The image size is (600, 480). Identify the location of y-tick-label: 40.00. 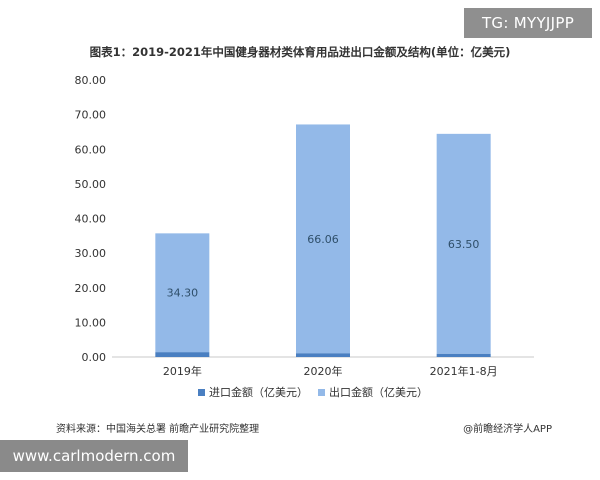
(91, 219).